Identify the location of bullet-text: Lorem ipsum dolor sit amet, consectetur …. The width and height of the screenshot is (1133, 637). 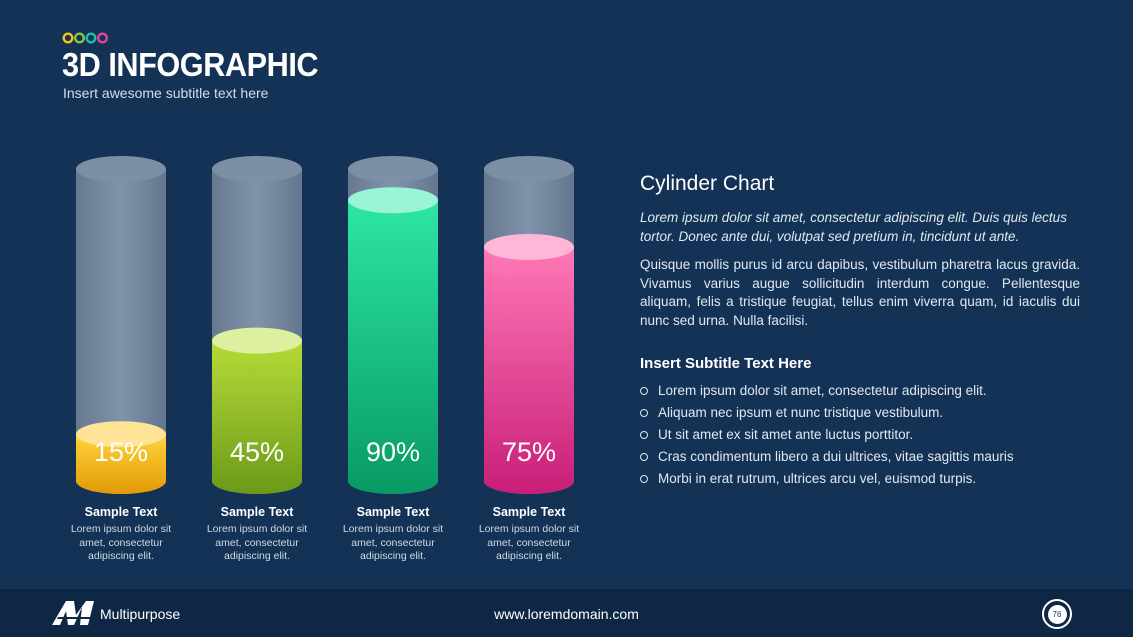
(822, 390).